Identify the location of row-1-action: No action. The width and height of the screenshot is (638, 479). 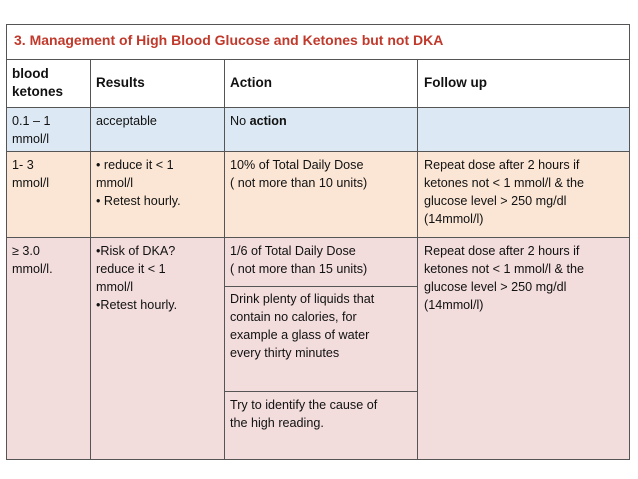
(320, 121).